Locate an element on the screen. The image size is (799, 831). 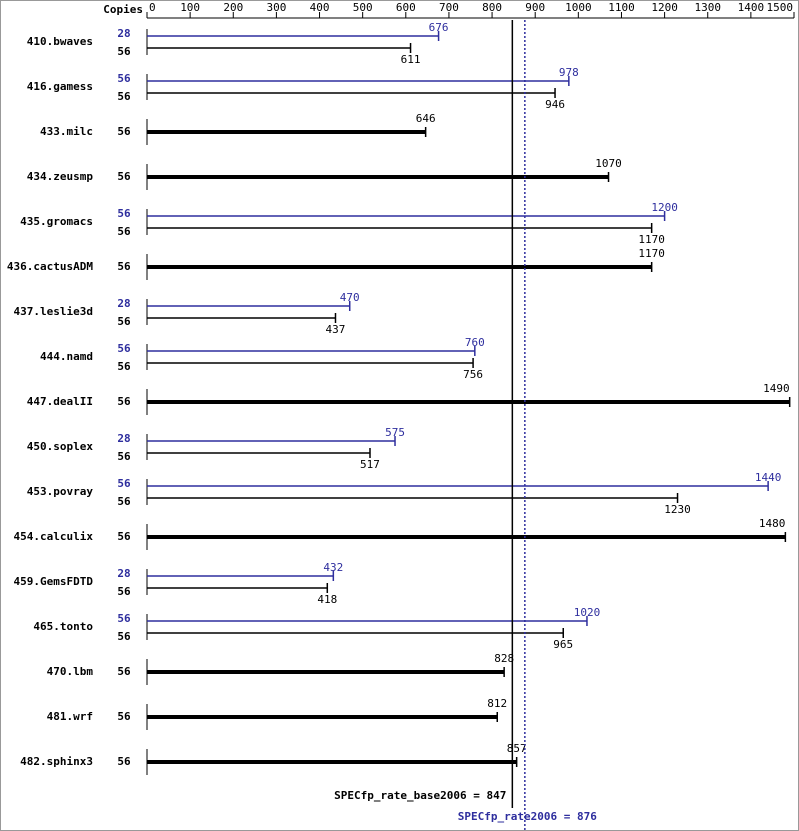
benchmark-name: 410.bwaves is located at coordinates (60, 41).